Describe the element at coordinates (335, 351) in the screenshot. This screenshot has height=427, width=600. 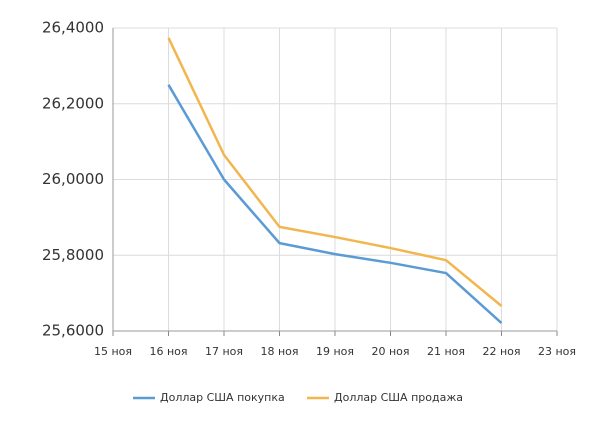
I see `x-tick-label: 19 ноя` at that location.